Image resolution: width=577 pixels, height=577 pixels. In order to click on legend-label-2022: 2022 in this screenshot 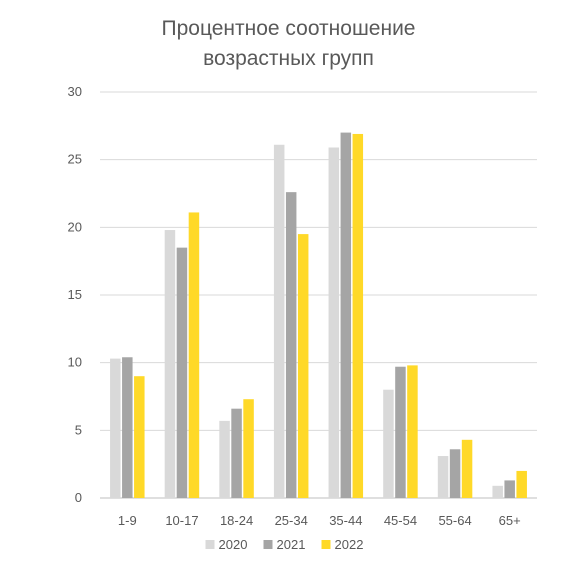, I will do `click(349, 544)`.